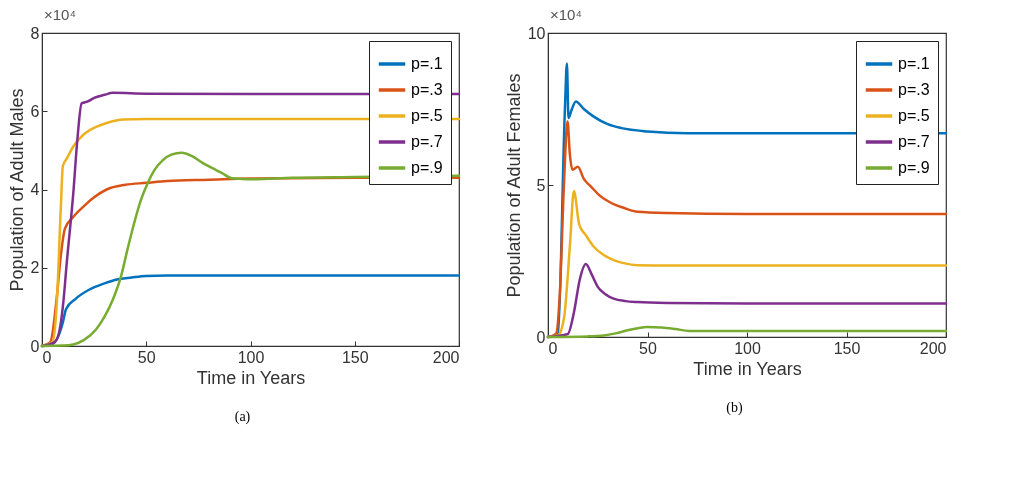 This screenshot has height=485, width=1019. I want to click on y-tick-label: 2, so click(35, 268).